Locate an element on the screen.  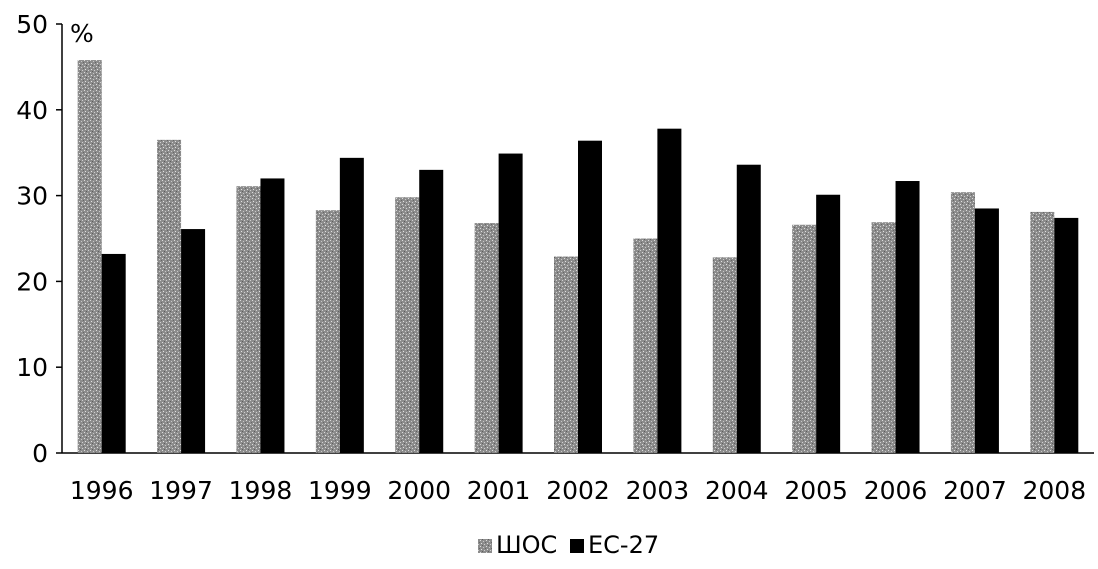
bar-eu27-2006 is located at coordinates (907, 317).